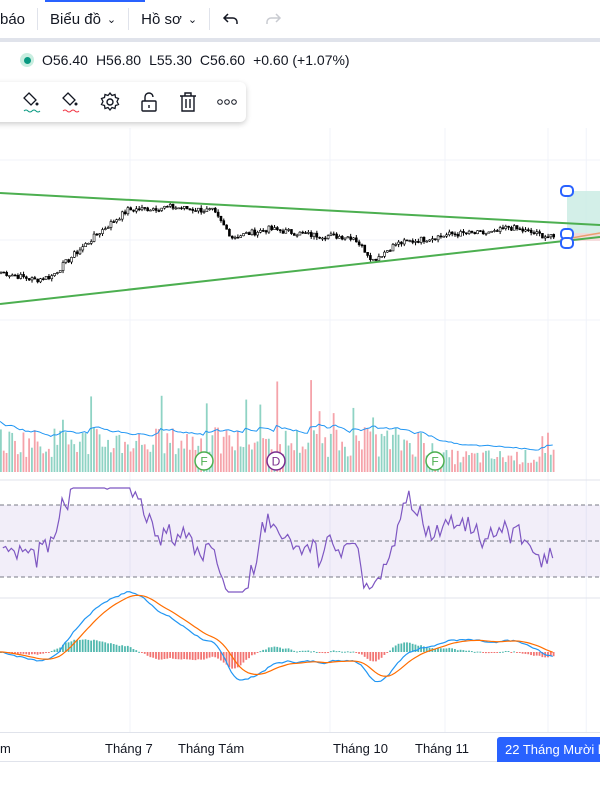 The height and width of the screenshot is (800, 600). What do you see at coordinates (83, 20) in the screenshot?
I see `chart-menu-button: Biểu đồ ⌄` at bounding box center [83, 20].